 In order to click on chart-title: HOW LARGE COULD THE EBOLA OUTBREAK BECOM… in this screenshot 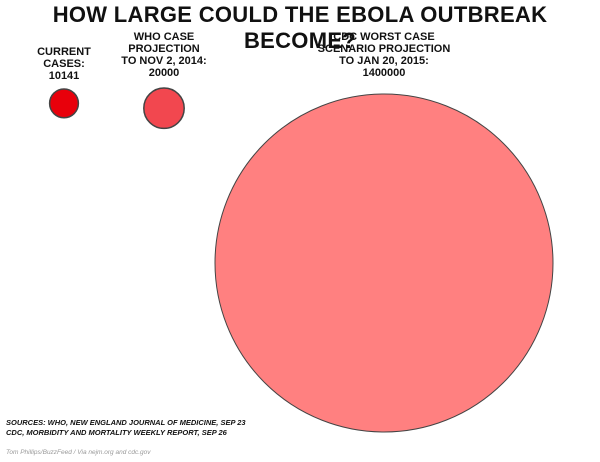, I will do `click(300, 27)`.